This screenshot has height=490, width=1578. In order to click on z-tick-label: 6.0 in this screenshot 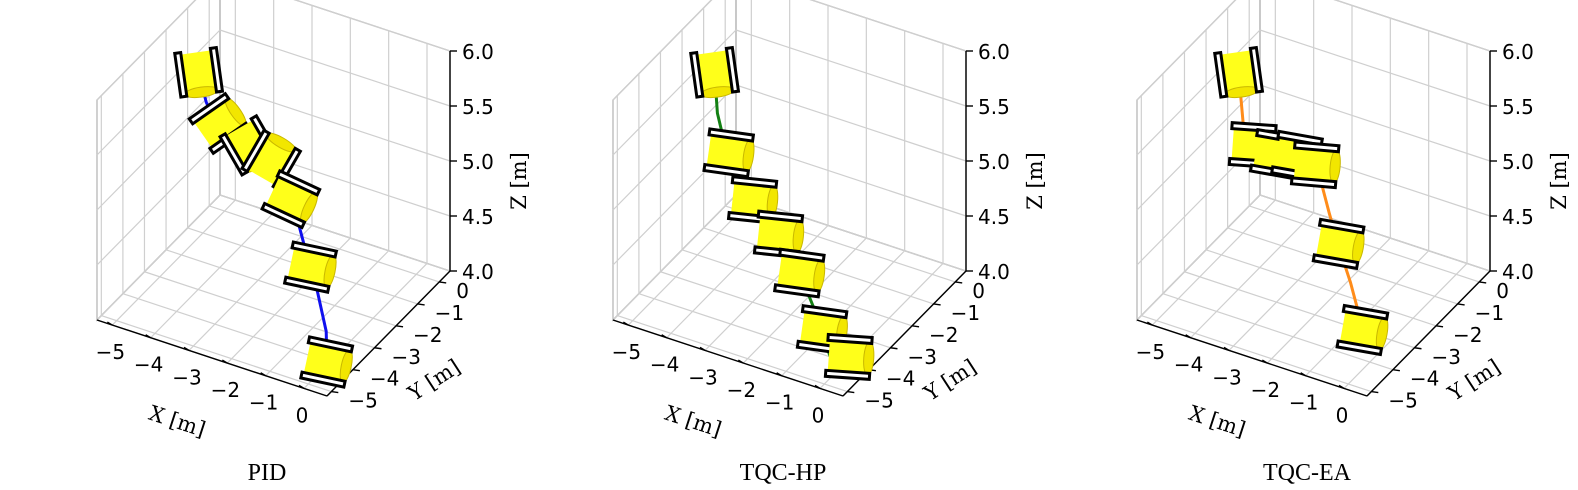, I will do `click(478, 52)`.